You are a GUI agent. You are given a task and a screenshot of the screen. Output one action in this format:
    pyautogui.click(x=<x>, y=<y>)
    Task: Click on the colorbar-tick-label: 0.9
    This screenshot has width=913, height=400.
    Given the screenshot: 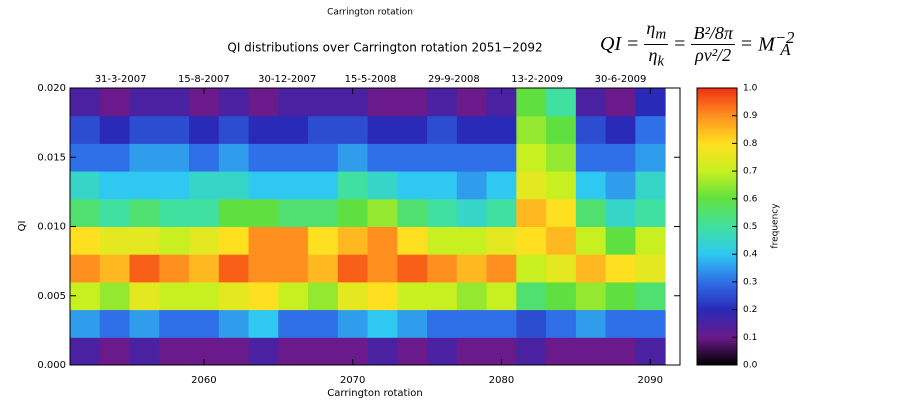 What is the action you would take?
    pyautogui.click(x=750, y=116)
    